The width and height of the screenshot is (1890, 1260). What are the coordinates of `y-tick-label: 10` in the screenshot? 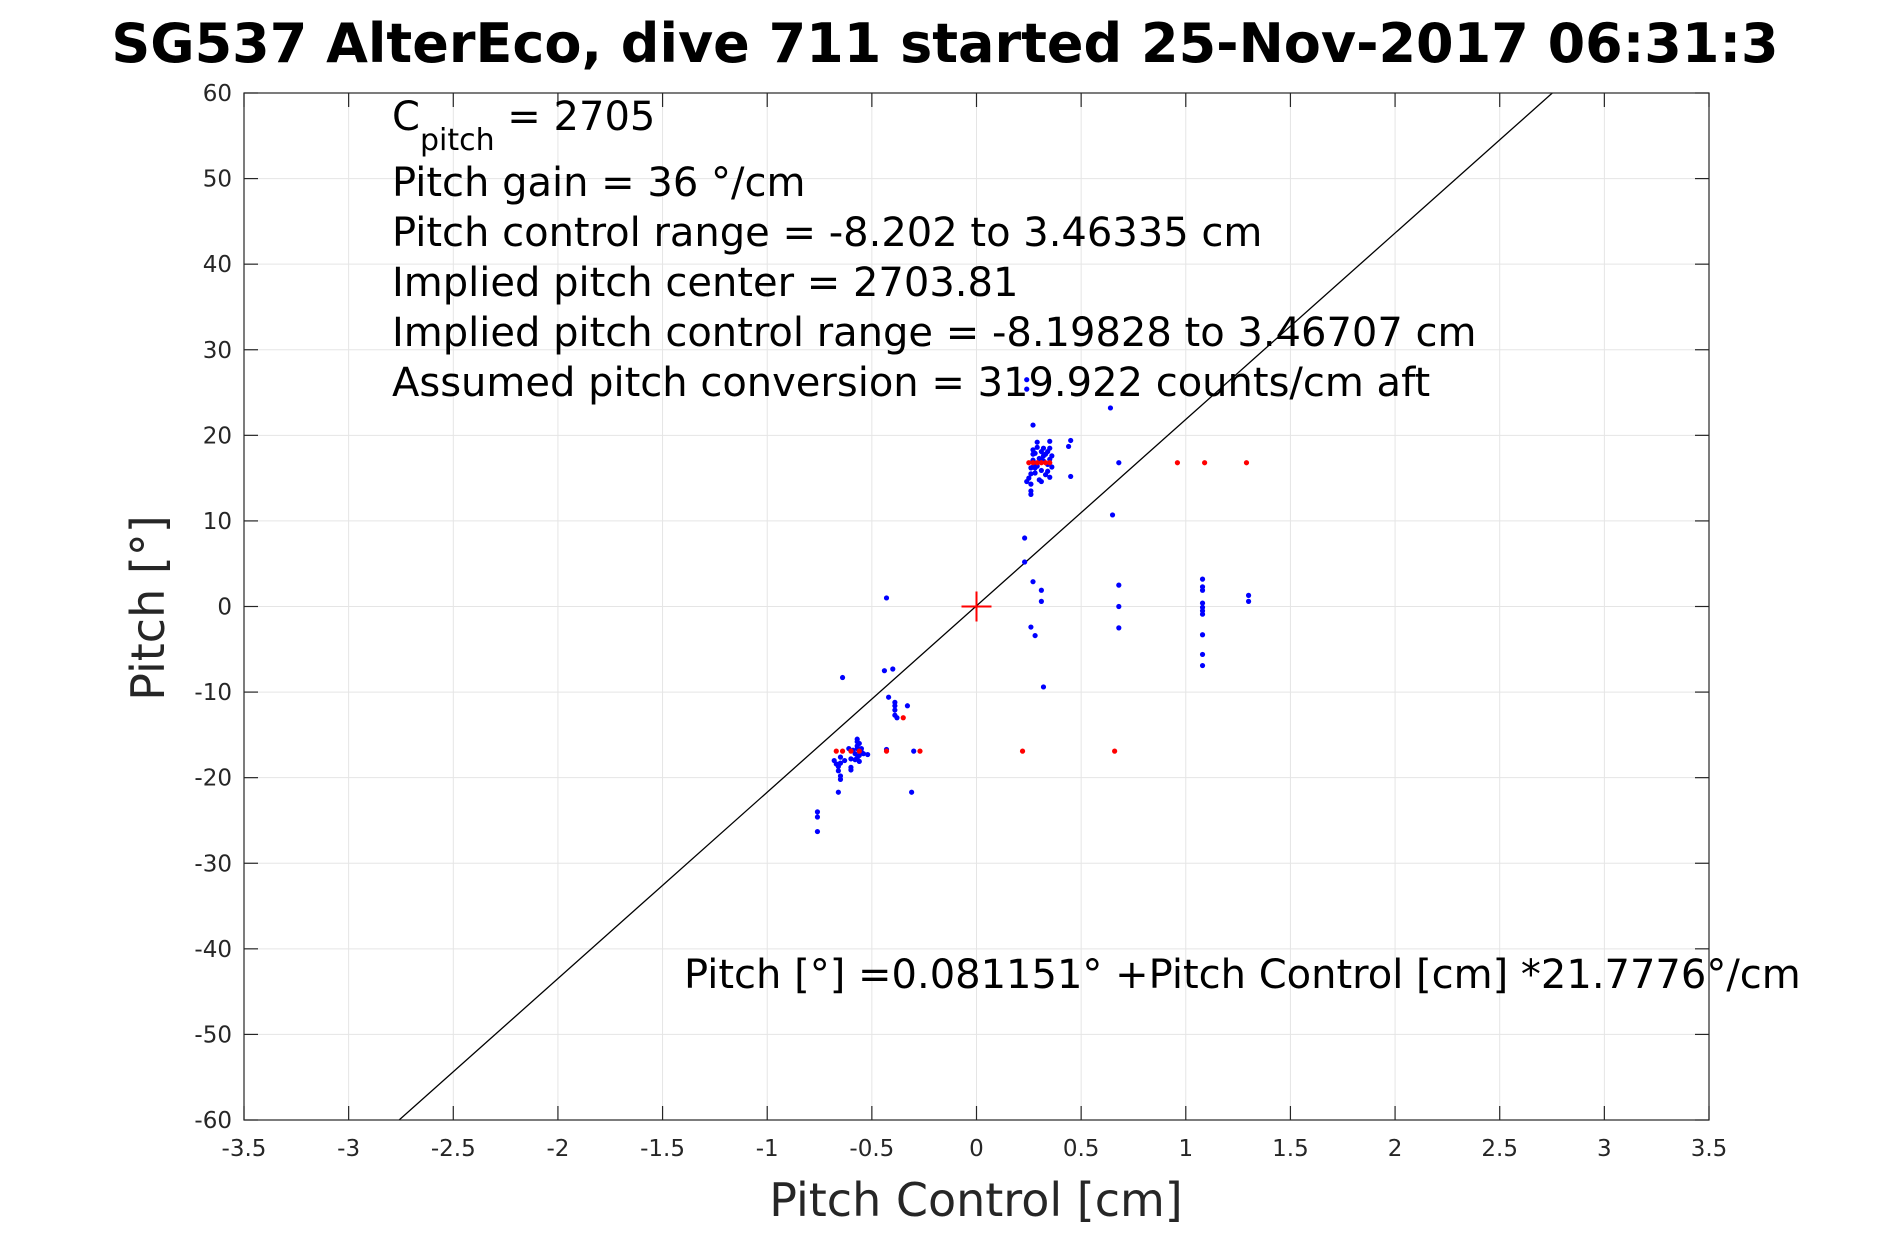 It's located at (217, 522).